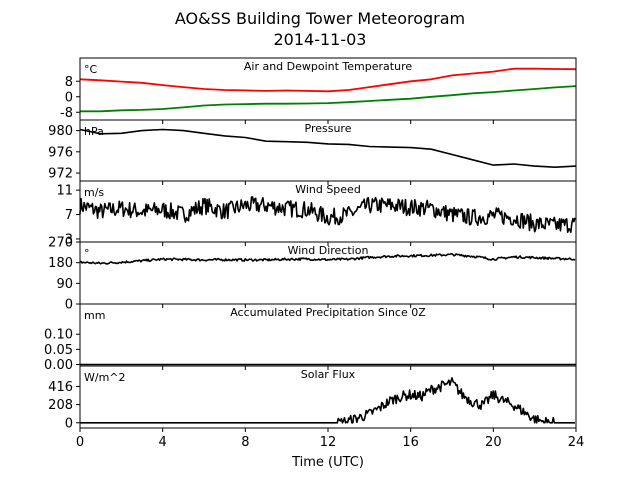  I want to click on panel-4-ytick-label-0: 0.00, so click(58, 365).